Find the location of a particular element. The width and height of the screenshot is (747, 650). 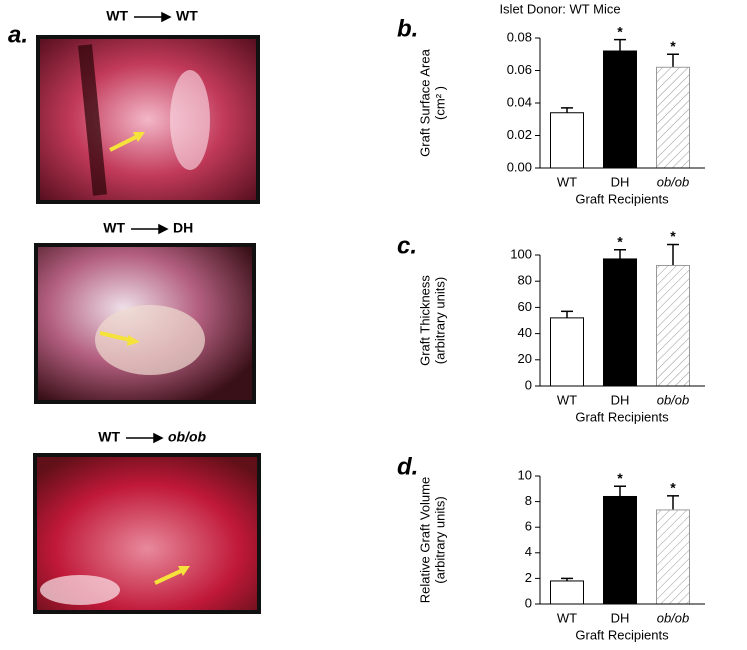

y-tick-label: 8 is located at coordinates (528, 500).